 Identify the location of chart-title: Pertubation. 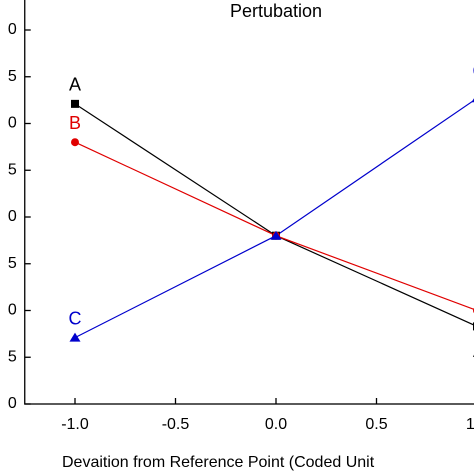
(276, 11).